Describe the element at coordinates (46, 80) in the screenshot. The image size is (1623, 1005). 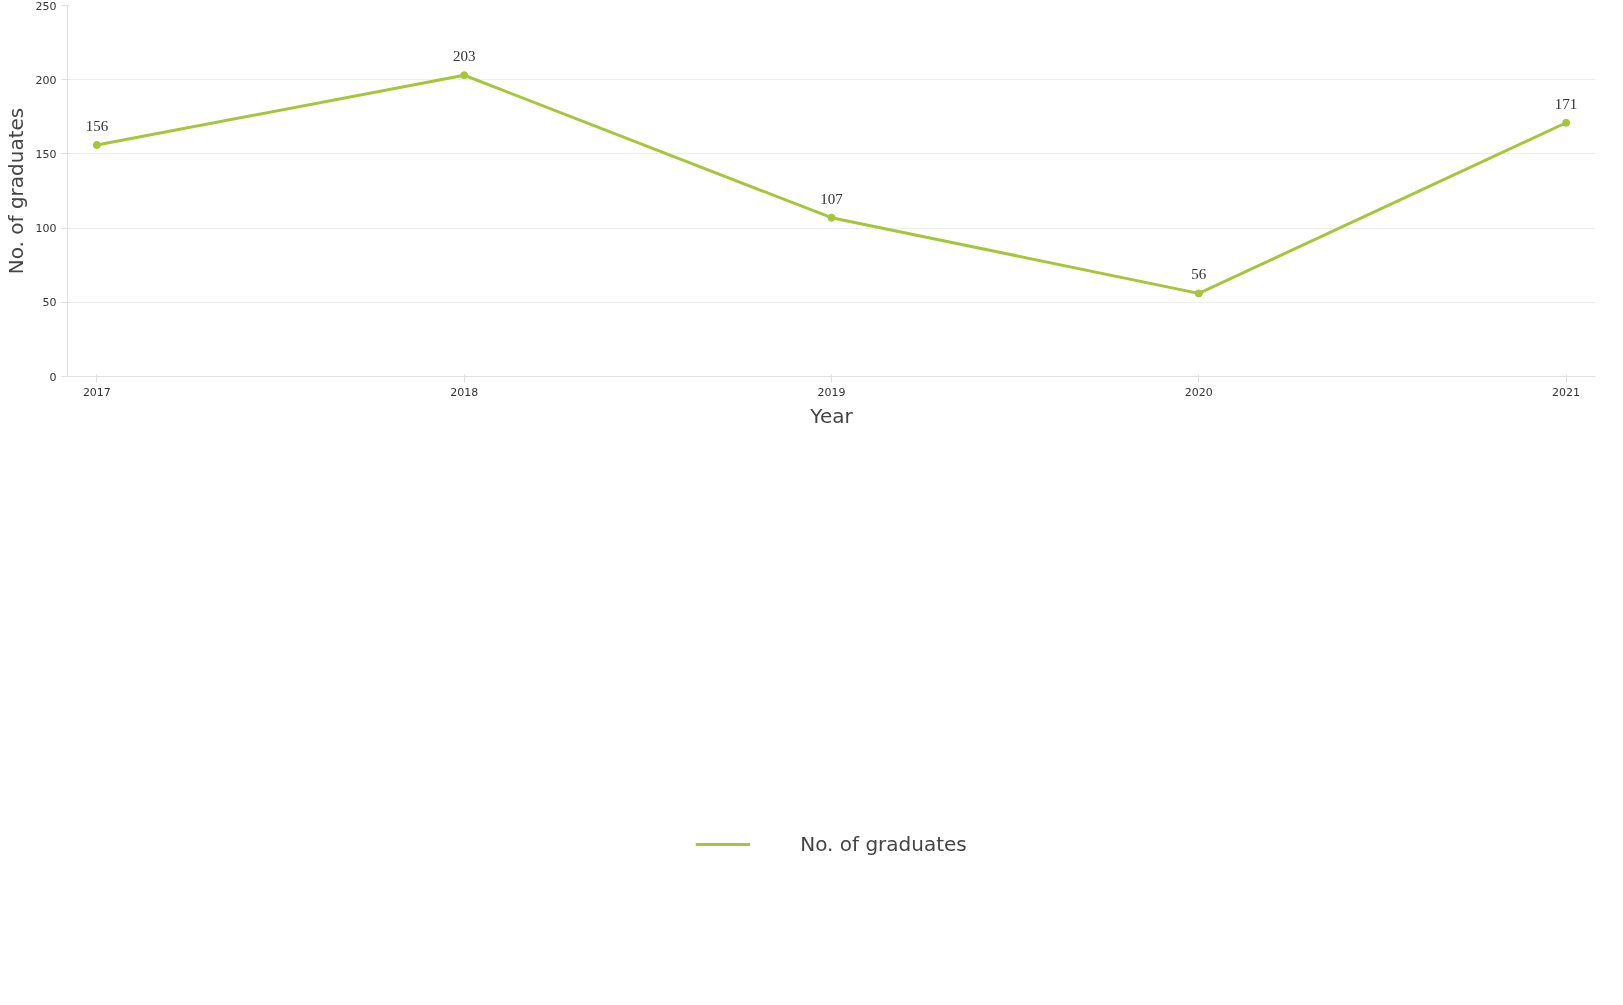
I see `y-tick-label: 200` at that location.